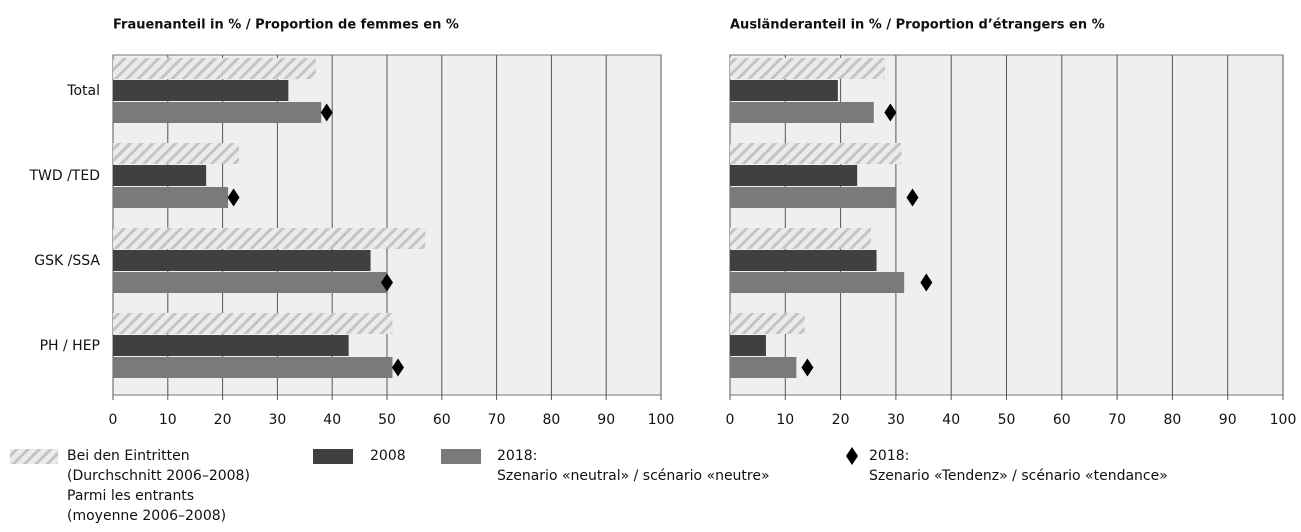  What do you see at coordinates (388, 456) in the screenshot?
I see `legend-label: 2008` at bounding box center [388, 456].